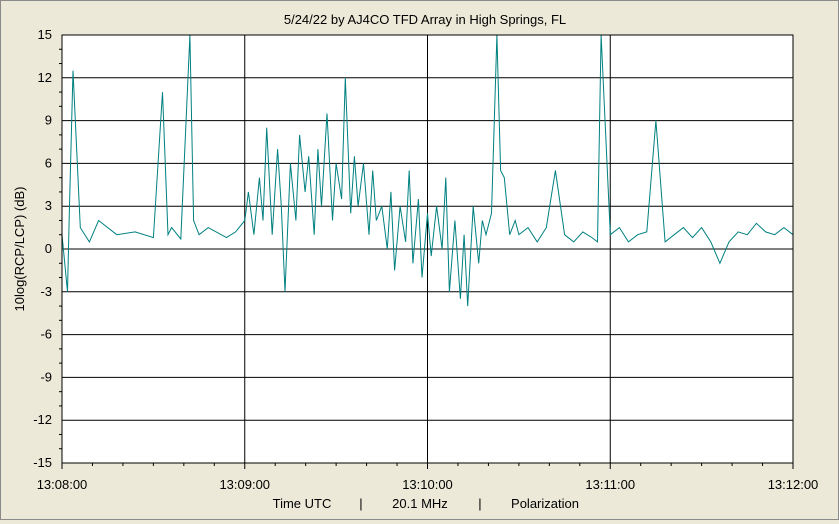 The width and height of the screenshot is (839, 524). I want to click on y-tick-label: 9, so click(48, 120).